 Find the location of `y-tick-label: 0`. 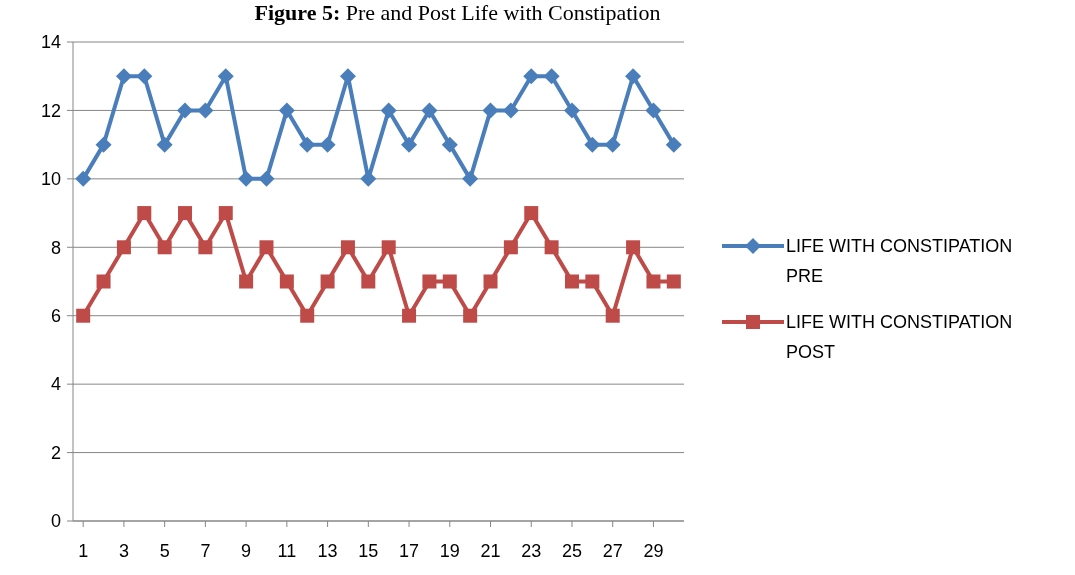

y-tick-label: 0 is located at coordinates (55, 521).